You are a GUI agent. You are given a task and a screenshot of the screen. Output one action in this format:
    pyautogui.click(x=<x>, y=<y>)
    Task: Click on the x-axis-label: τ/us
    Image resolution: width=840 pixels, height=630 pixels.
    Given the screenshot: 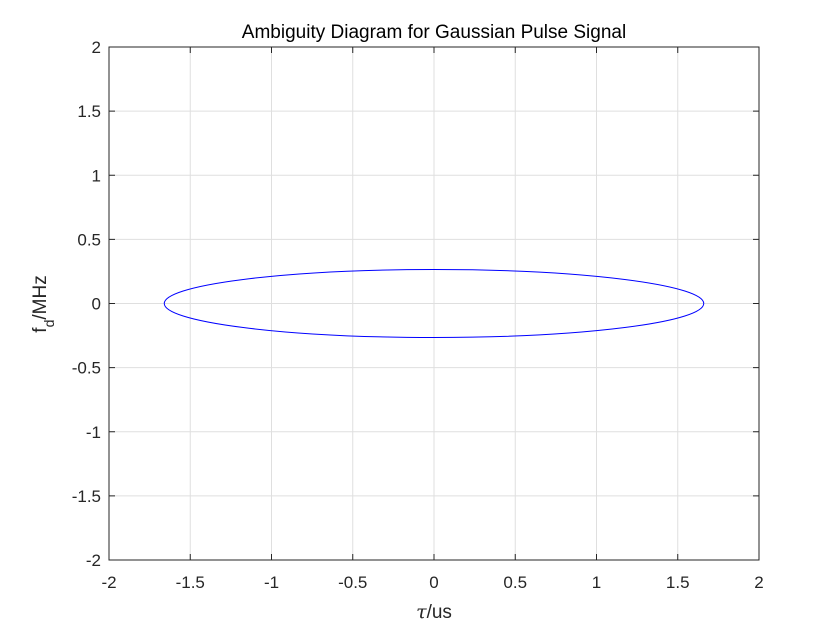 What is the action you would take?
    pyautogui.click(x=434, y=612)
    